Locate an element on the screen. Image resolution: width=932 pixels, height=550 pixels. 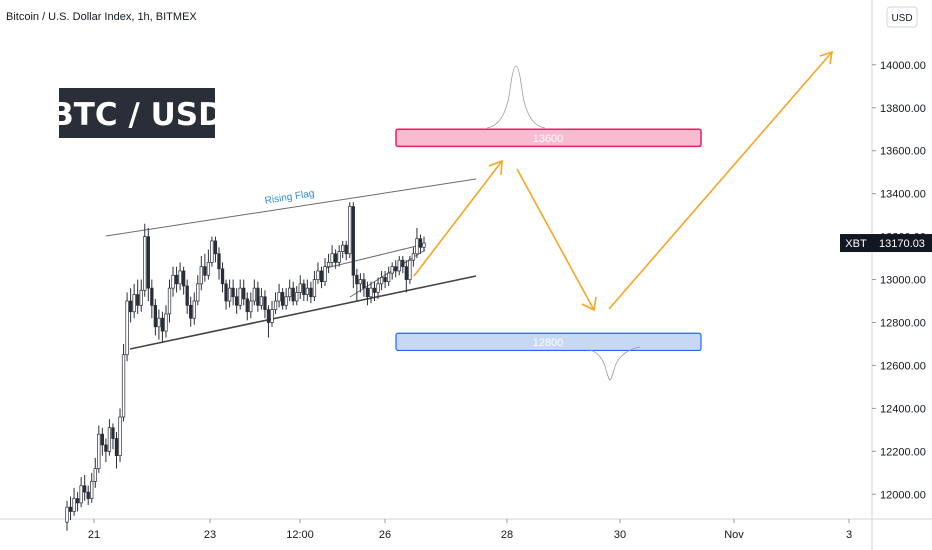
currency-button: USD is located at coordinates (902, 17).